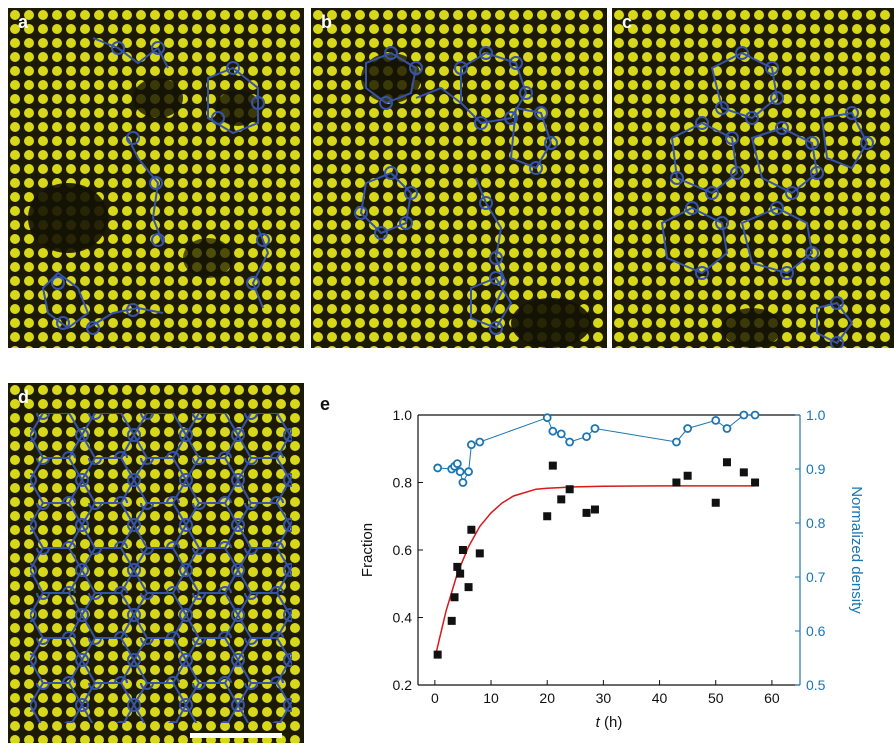  What do you see at coordinates (772, 197) in the screenshot?
I see `overlay-nodes-c` at bounding box center [772, 197].